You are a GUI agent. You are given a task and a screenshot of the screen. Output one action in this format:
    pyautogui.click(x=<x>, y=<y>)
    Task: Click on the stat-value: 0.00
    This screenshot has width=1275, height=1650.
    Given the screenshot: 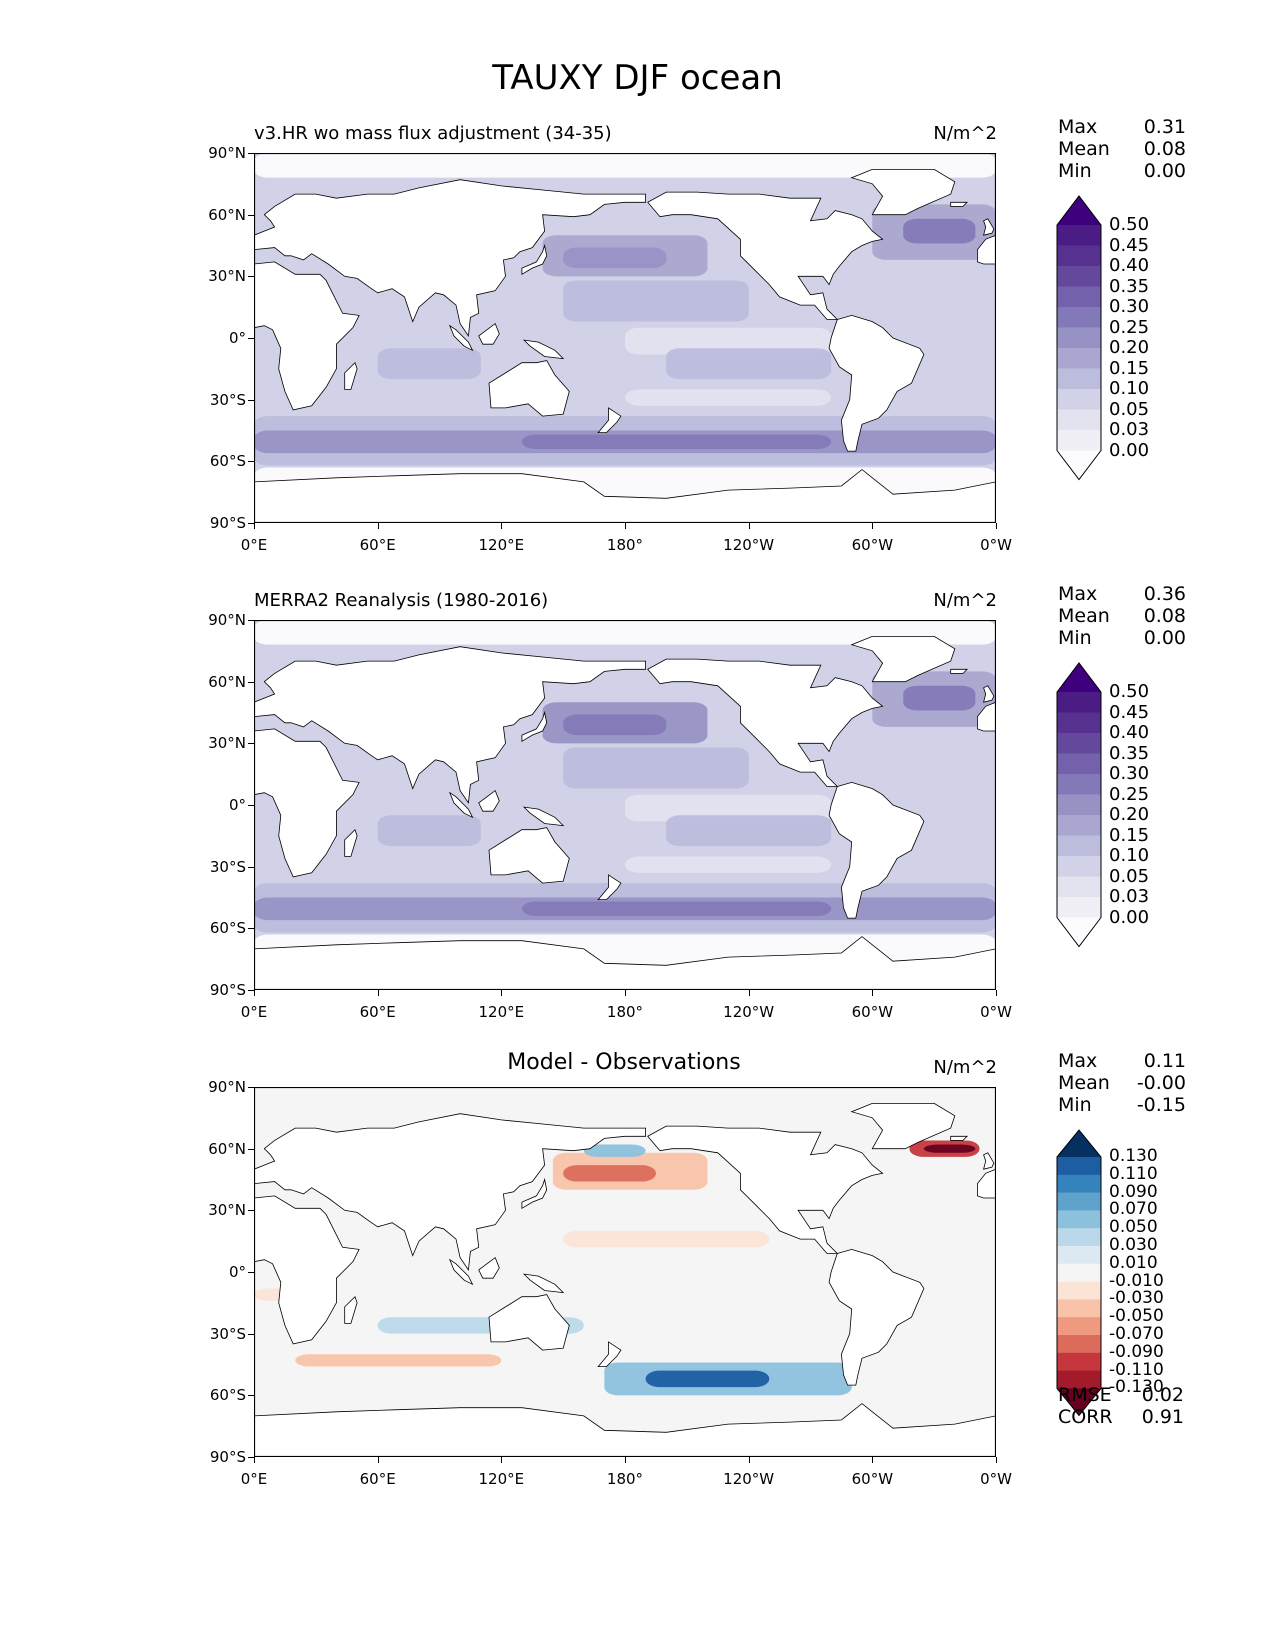 What is the action you would take?
    pyautogui.click(x=1164, y=171)
    